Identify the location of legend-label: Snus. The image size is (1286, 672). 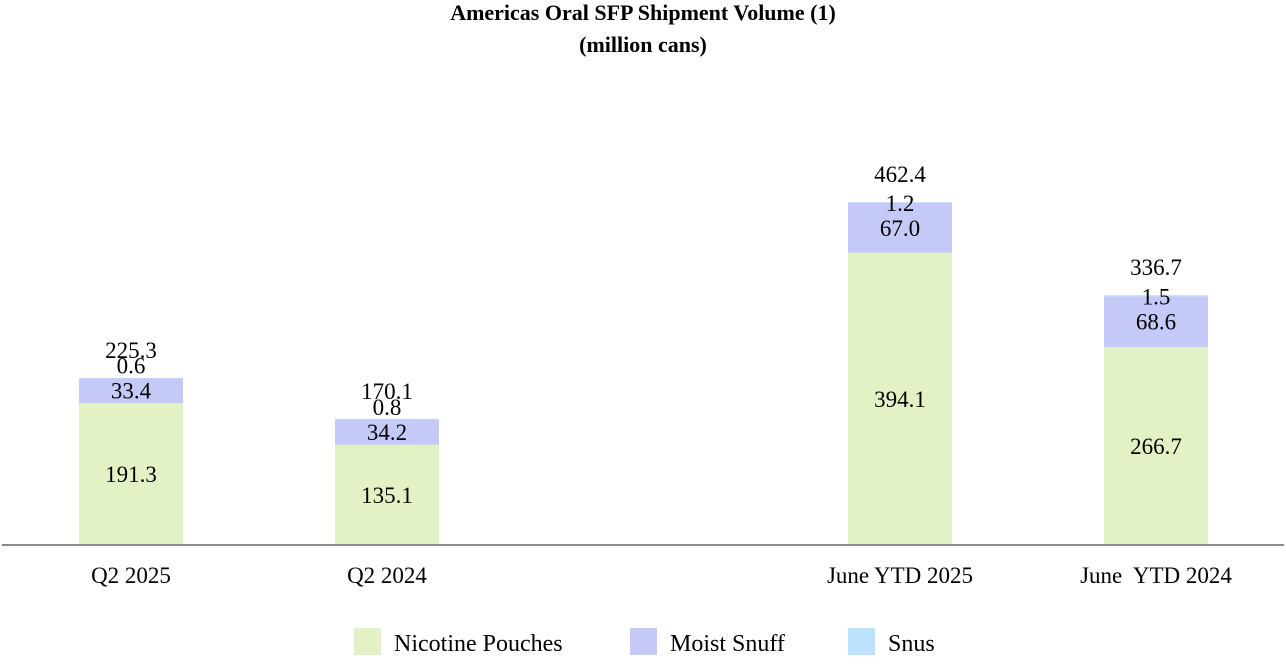
(911, 644).